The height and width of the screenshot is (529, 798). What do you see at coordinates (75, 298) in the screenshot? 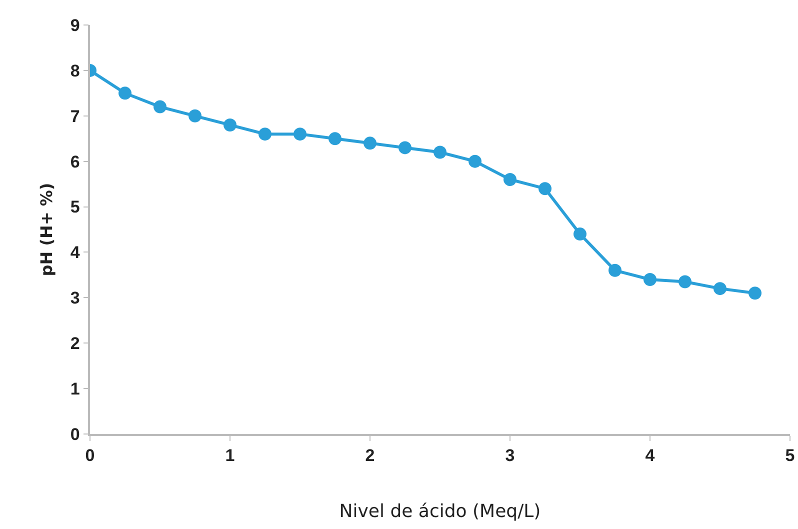
I see `y-tick-label: 3` at bounding box center [75, 298].